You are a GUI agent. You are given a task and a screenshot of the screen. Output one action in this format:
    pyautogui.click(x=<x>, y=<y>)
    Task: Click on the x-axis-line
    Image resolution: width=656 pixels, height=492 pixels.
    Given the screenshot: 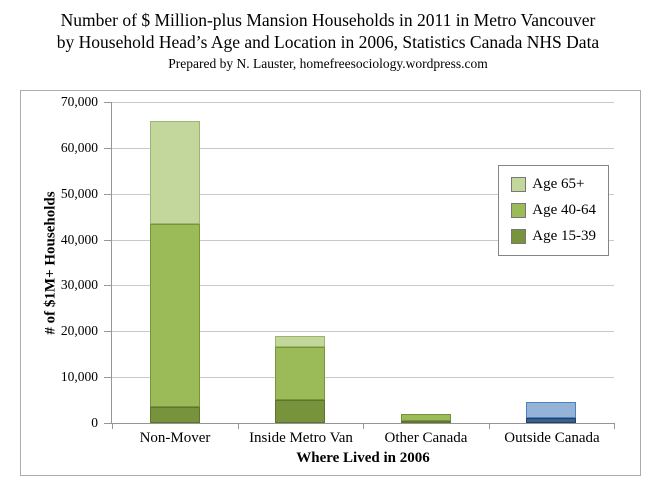 What is the action you would take?
    pyautogui.click(x=363, y=423)
    